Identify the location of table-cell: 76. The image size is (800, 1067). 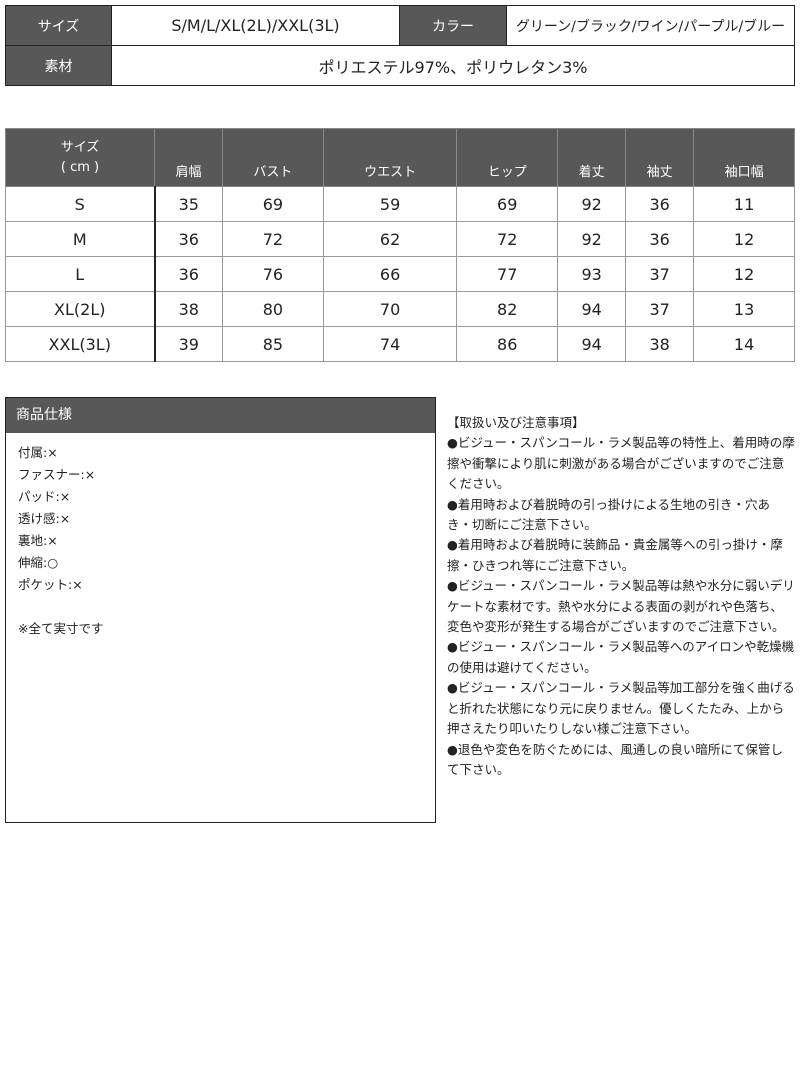
(273, 274).